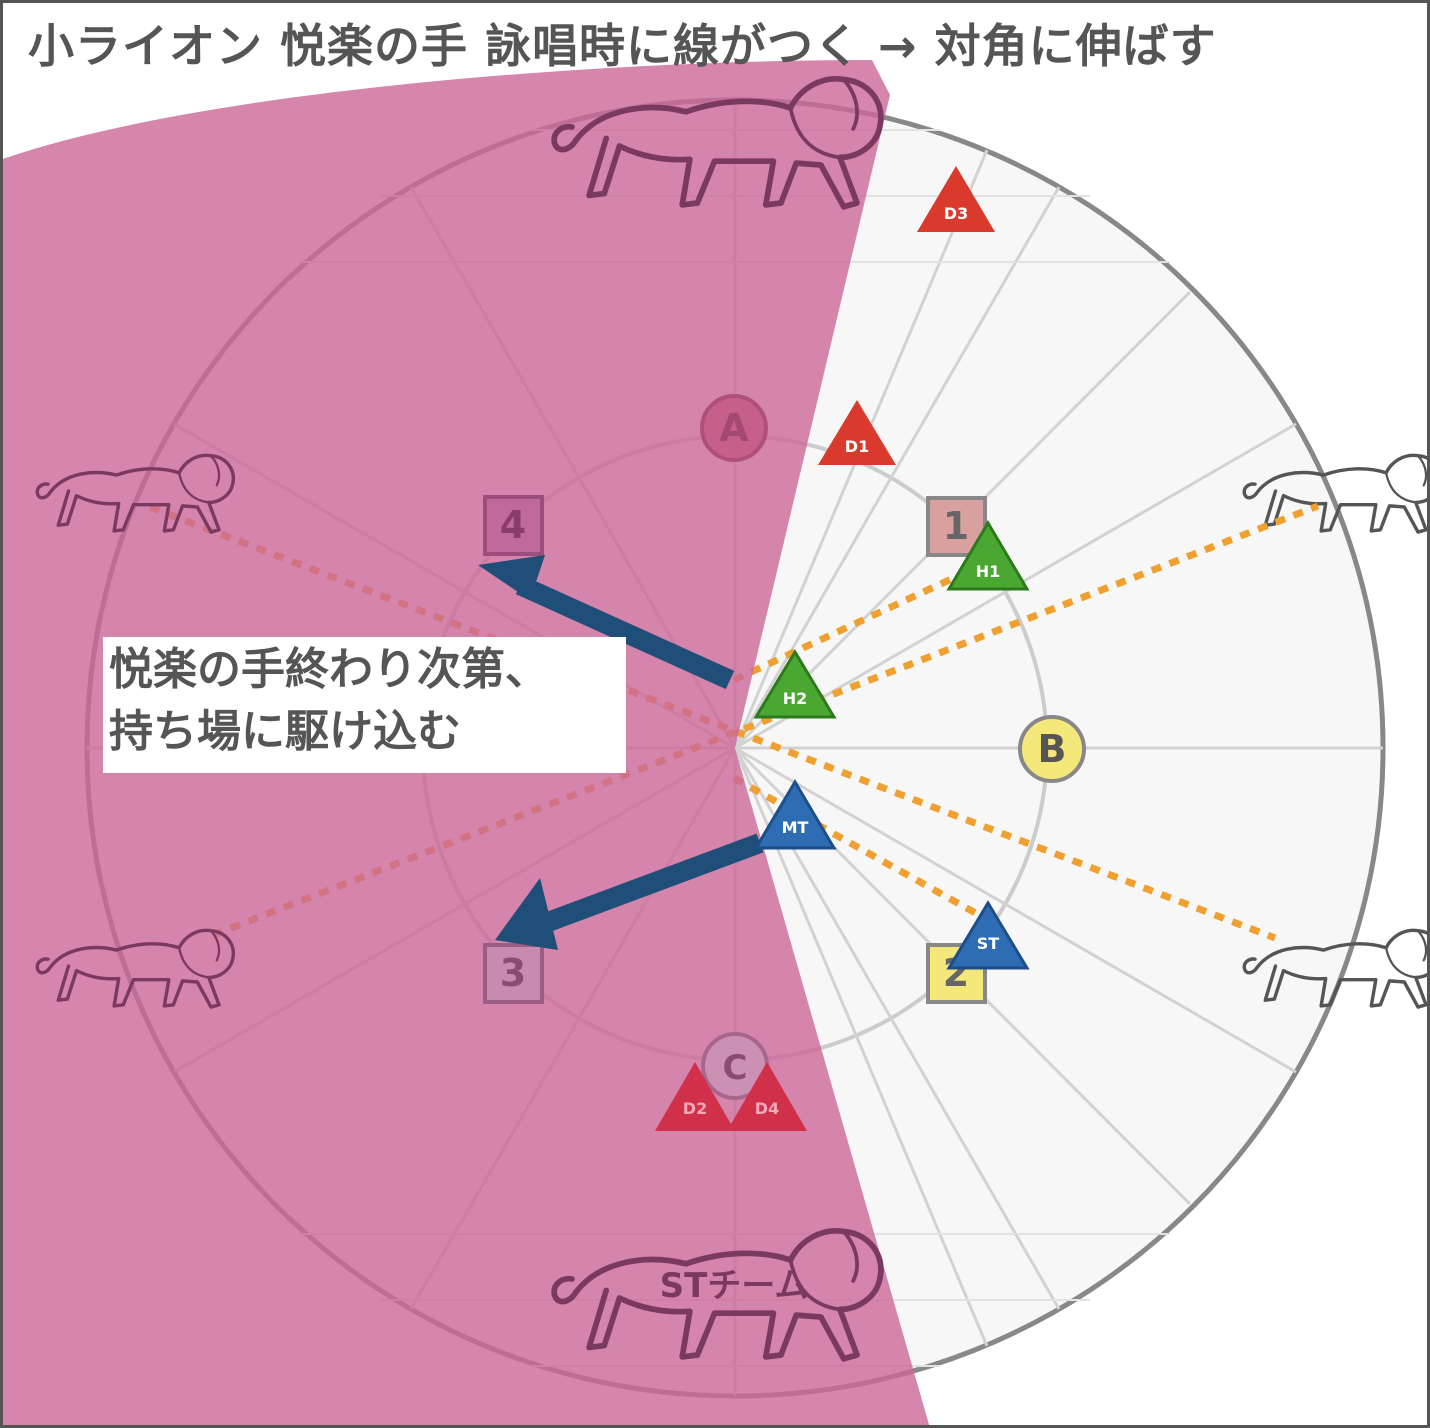 The width and height of the screenshot is (1430, 1428). I want to click on waymark-b-label: B, so click(1052, 749).